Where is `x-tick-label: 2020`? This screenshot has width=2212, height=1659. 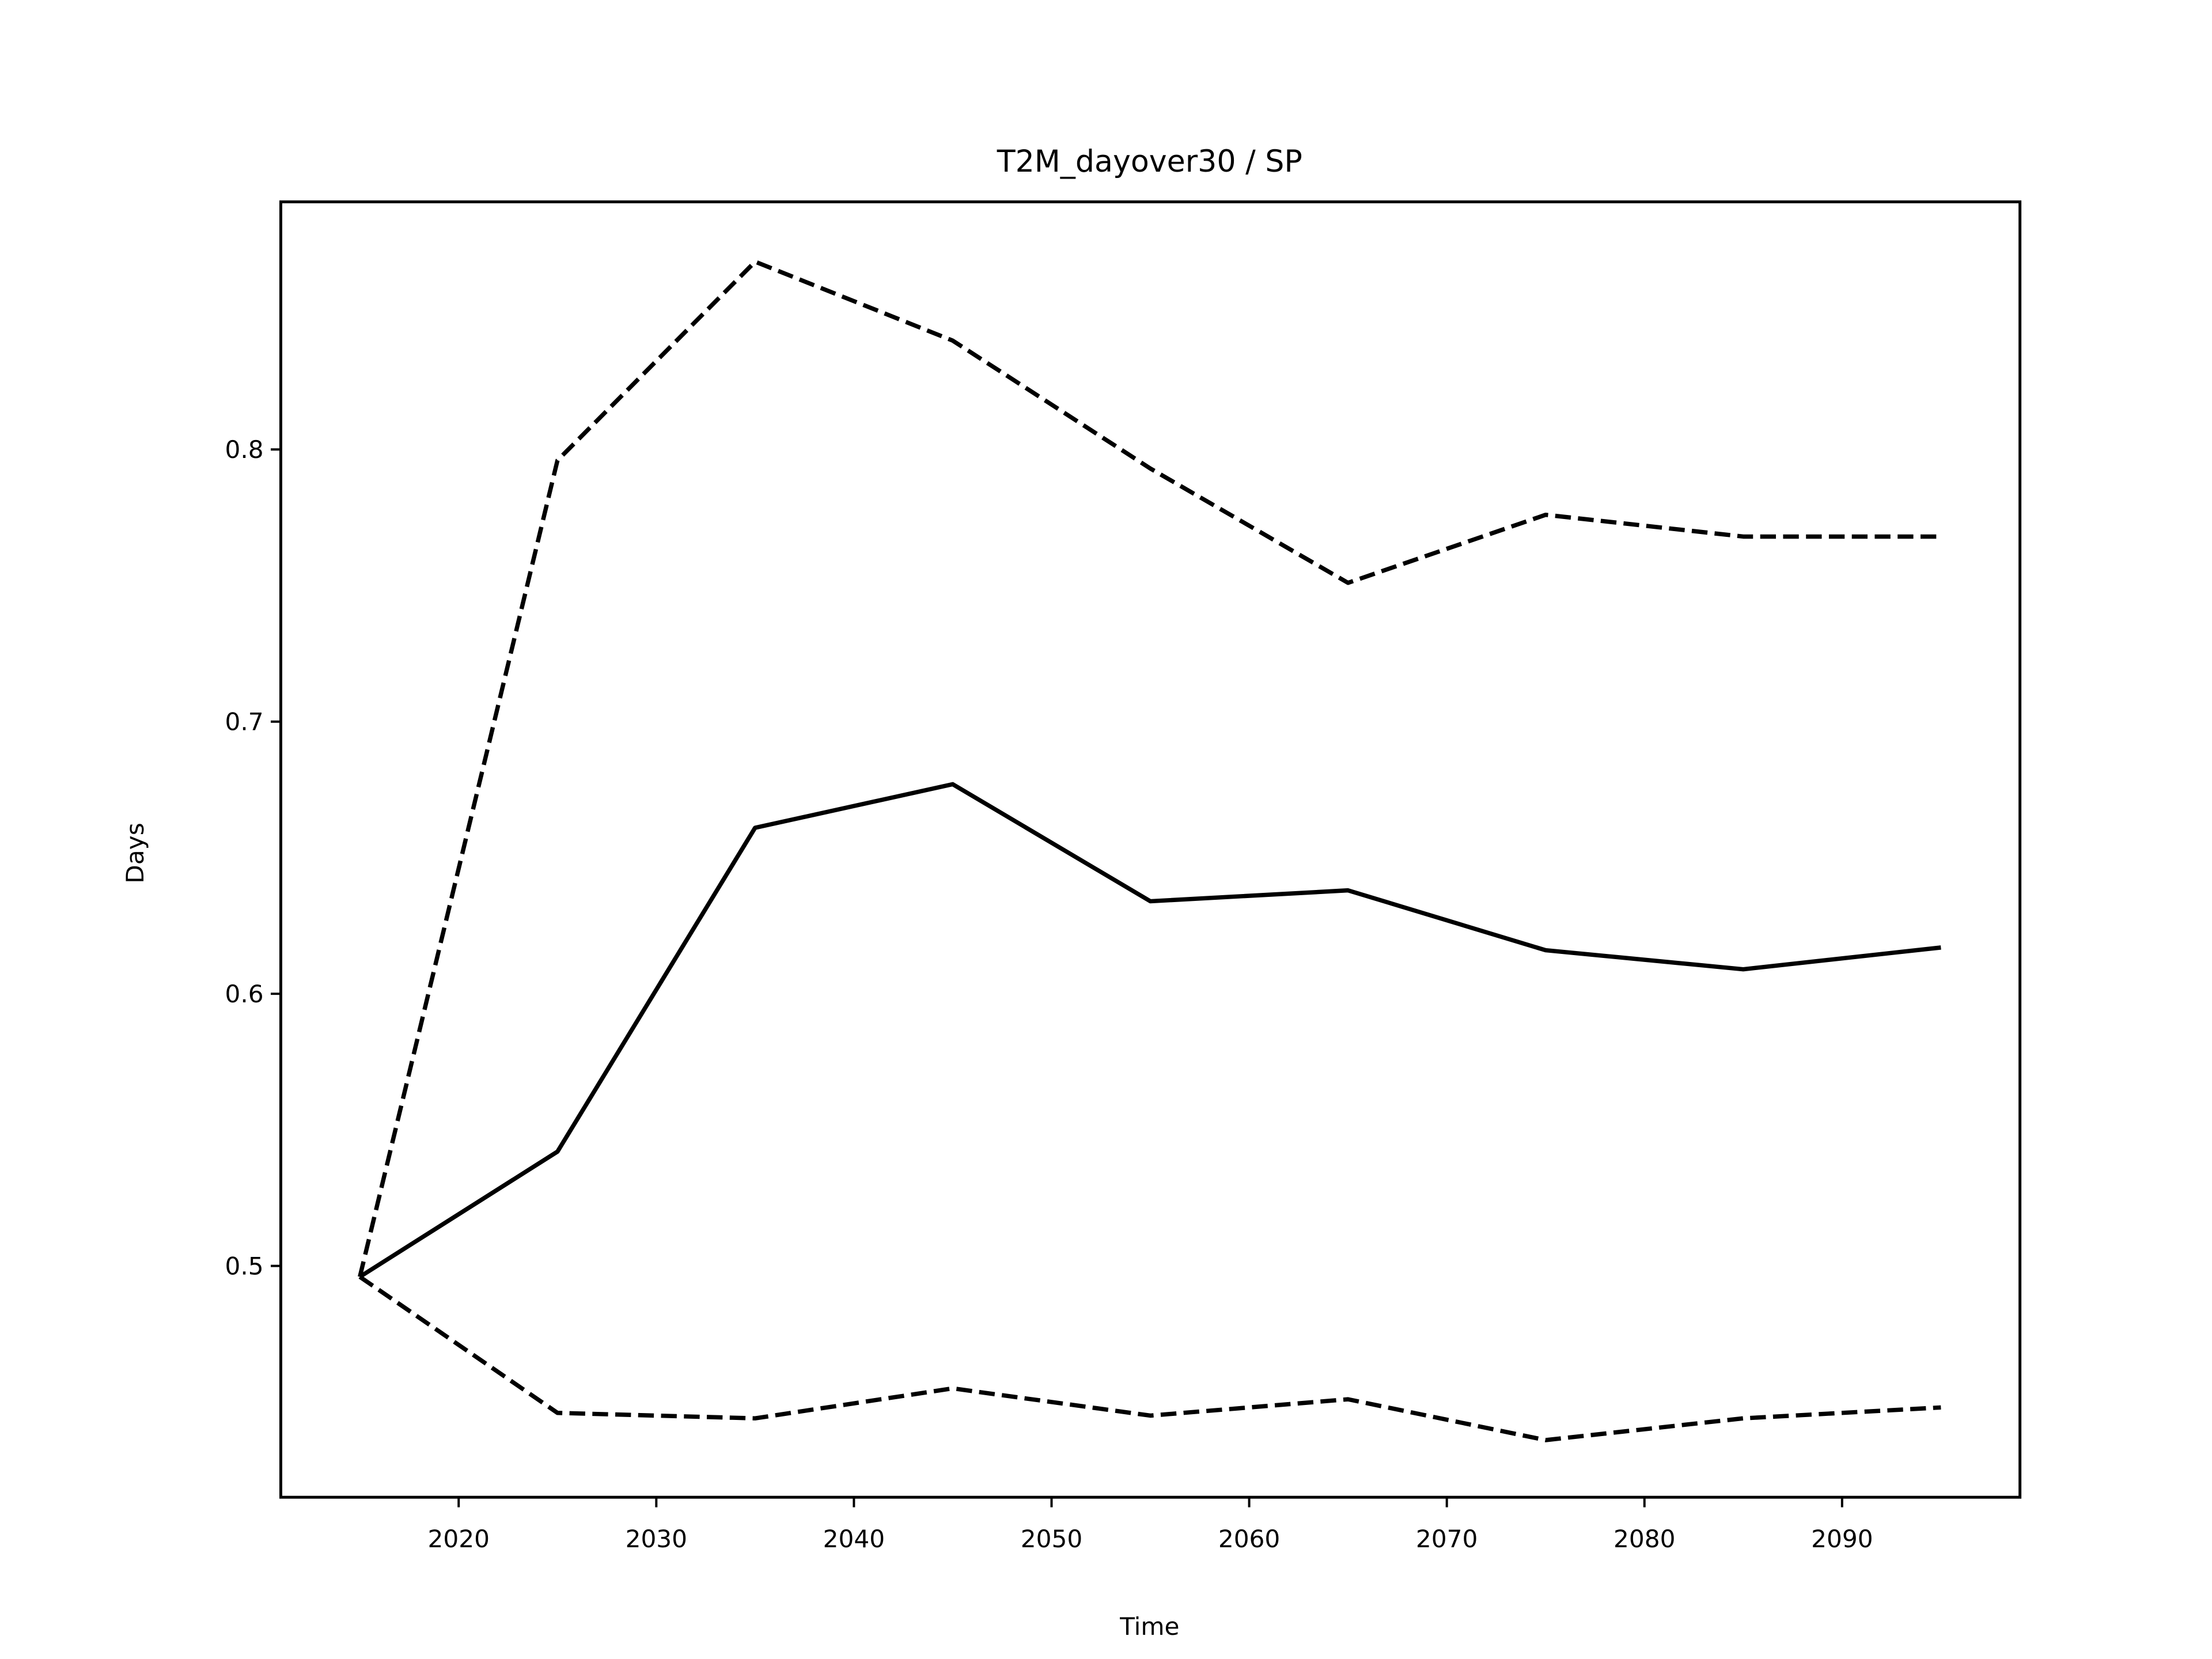 x-tick-label: 2020 is located at coordinates (458, 1539).